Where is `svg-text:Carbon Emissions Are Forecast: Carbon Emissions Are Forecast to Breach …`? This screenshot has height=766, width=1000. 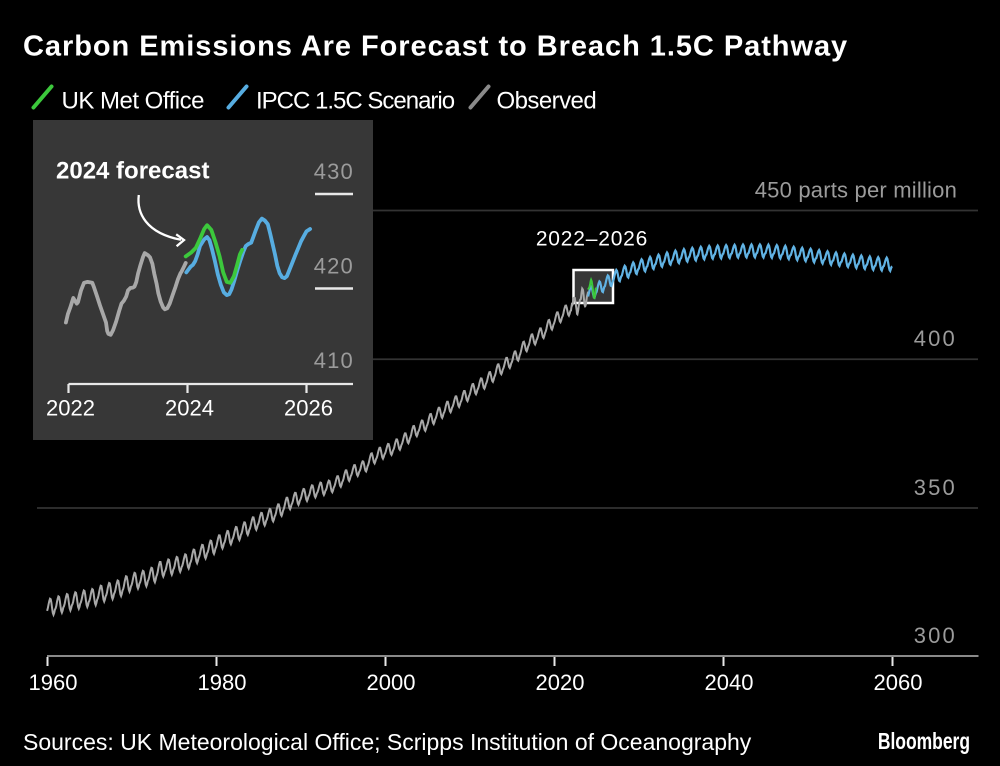 svg-text:Carbon Emissions Are Forecast: Carbon Emissions Are Forecast to Breach … is located at coordinates (435, 47).